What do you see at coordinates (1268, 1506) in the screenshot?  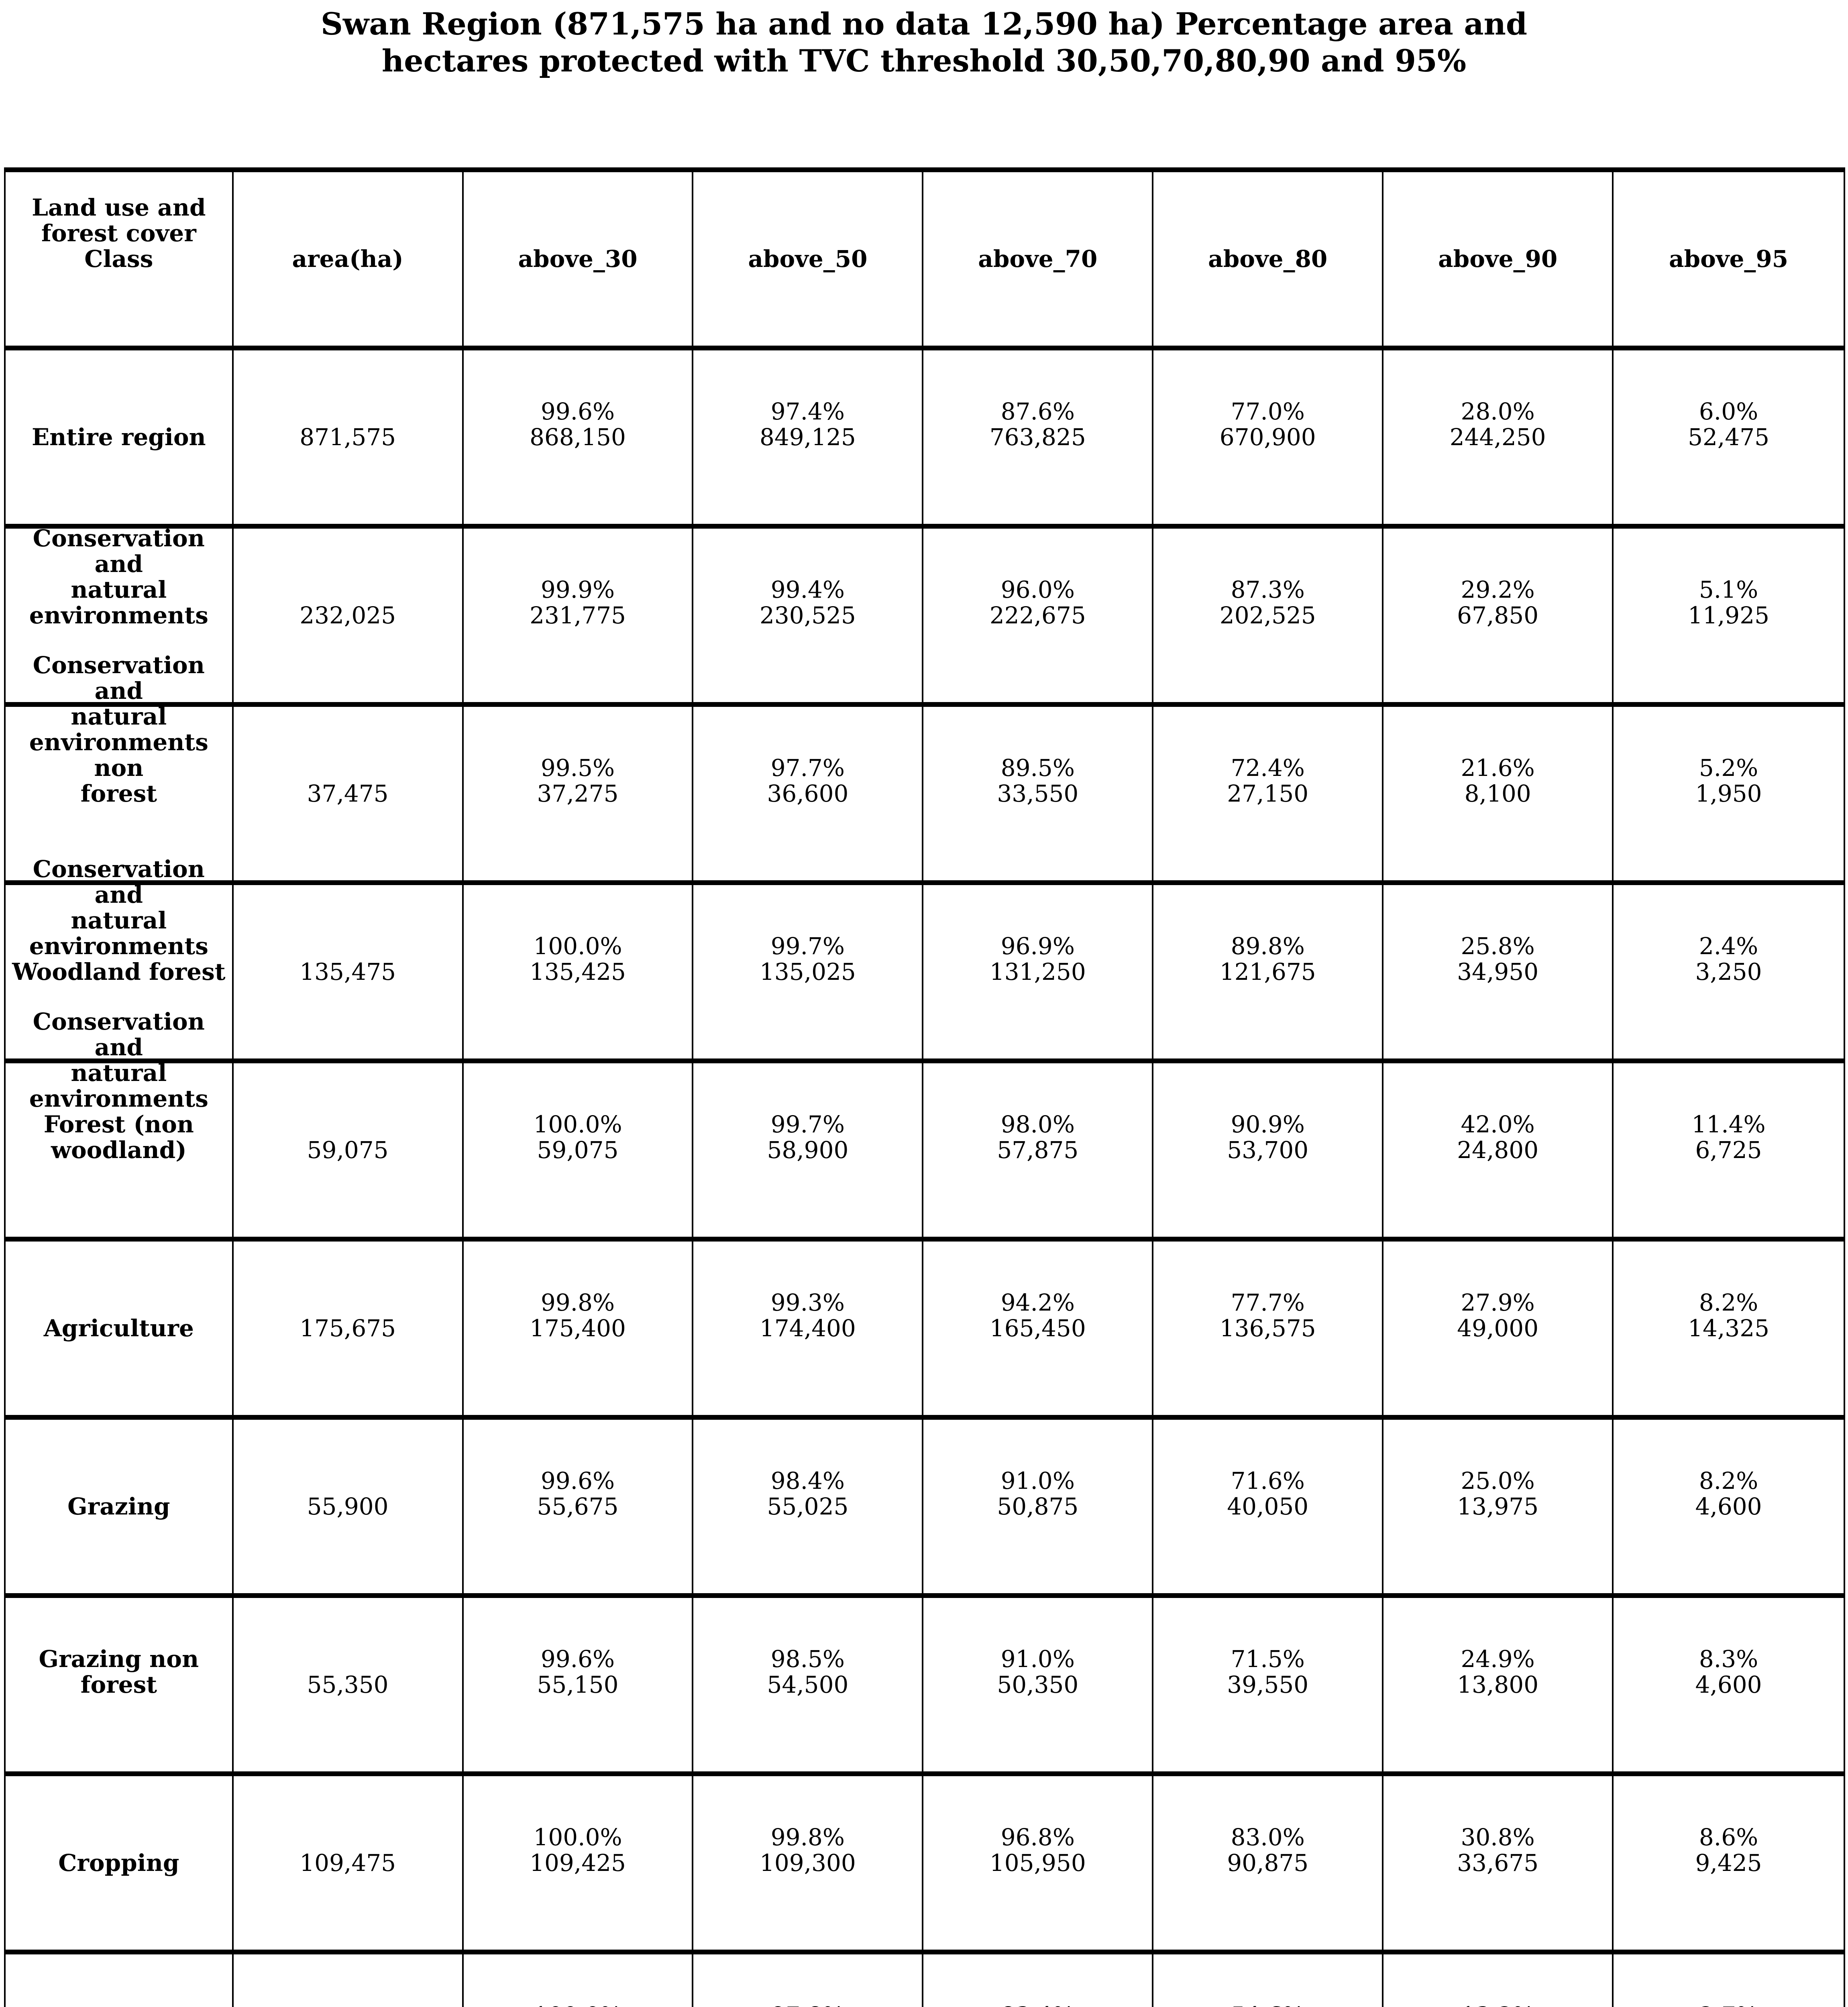 I see `above-80-cell: 71.6% 40,050` at bounding box center [1268, 1506].